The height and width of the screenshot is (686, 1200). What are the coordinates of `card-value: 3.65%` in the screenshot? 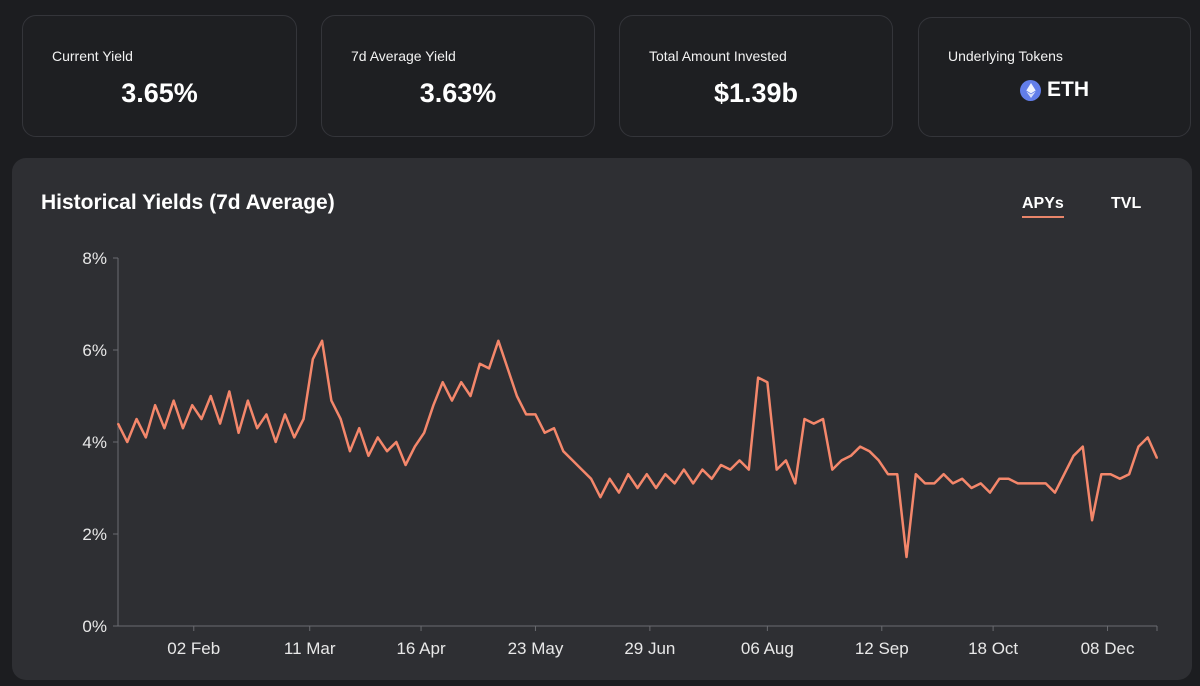 It's located at (159, 93).